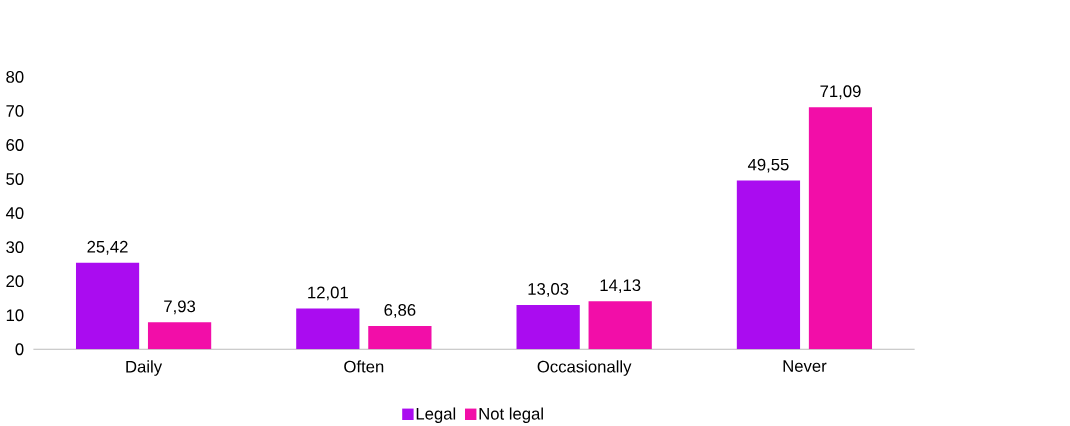 This screenshot has height=426, width=1070. I want to click on data-label: 6,86, so click(400, 311).